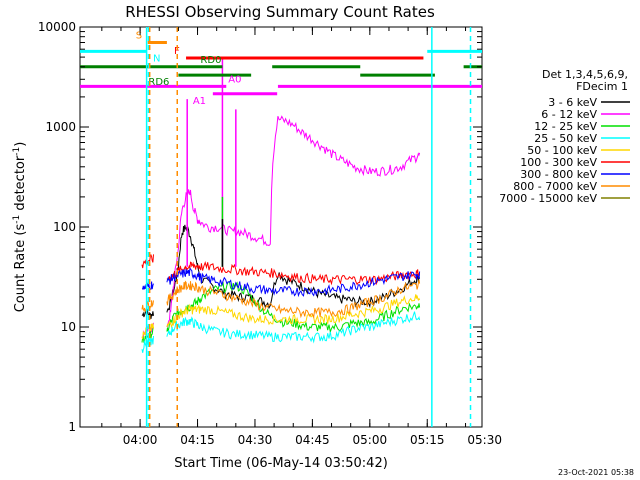  What do you see at coordinates (199, 101) in the screenshot?
I see `state-label-a1: A1` at bounding box center [199, 101].